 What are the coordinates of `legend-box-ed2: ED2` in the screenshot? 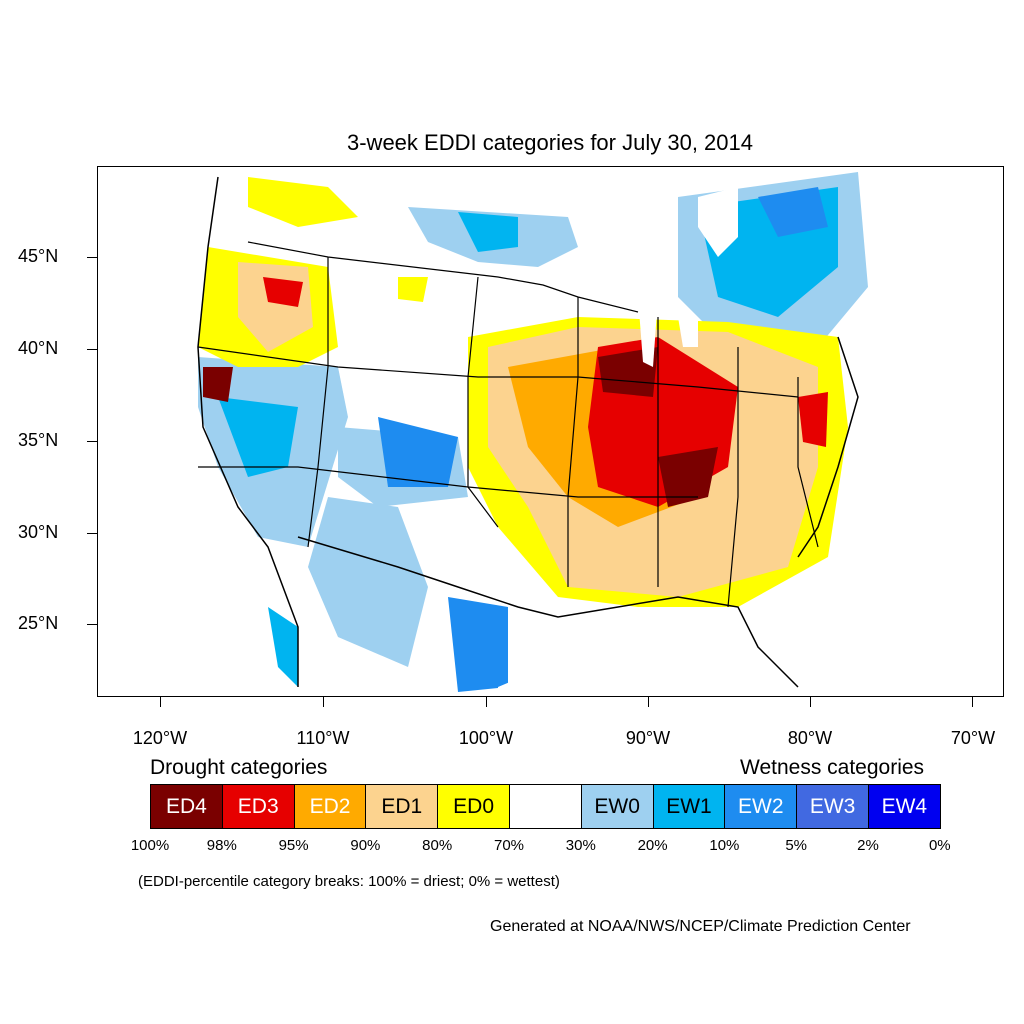 It's located at (330, 806).